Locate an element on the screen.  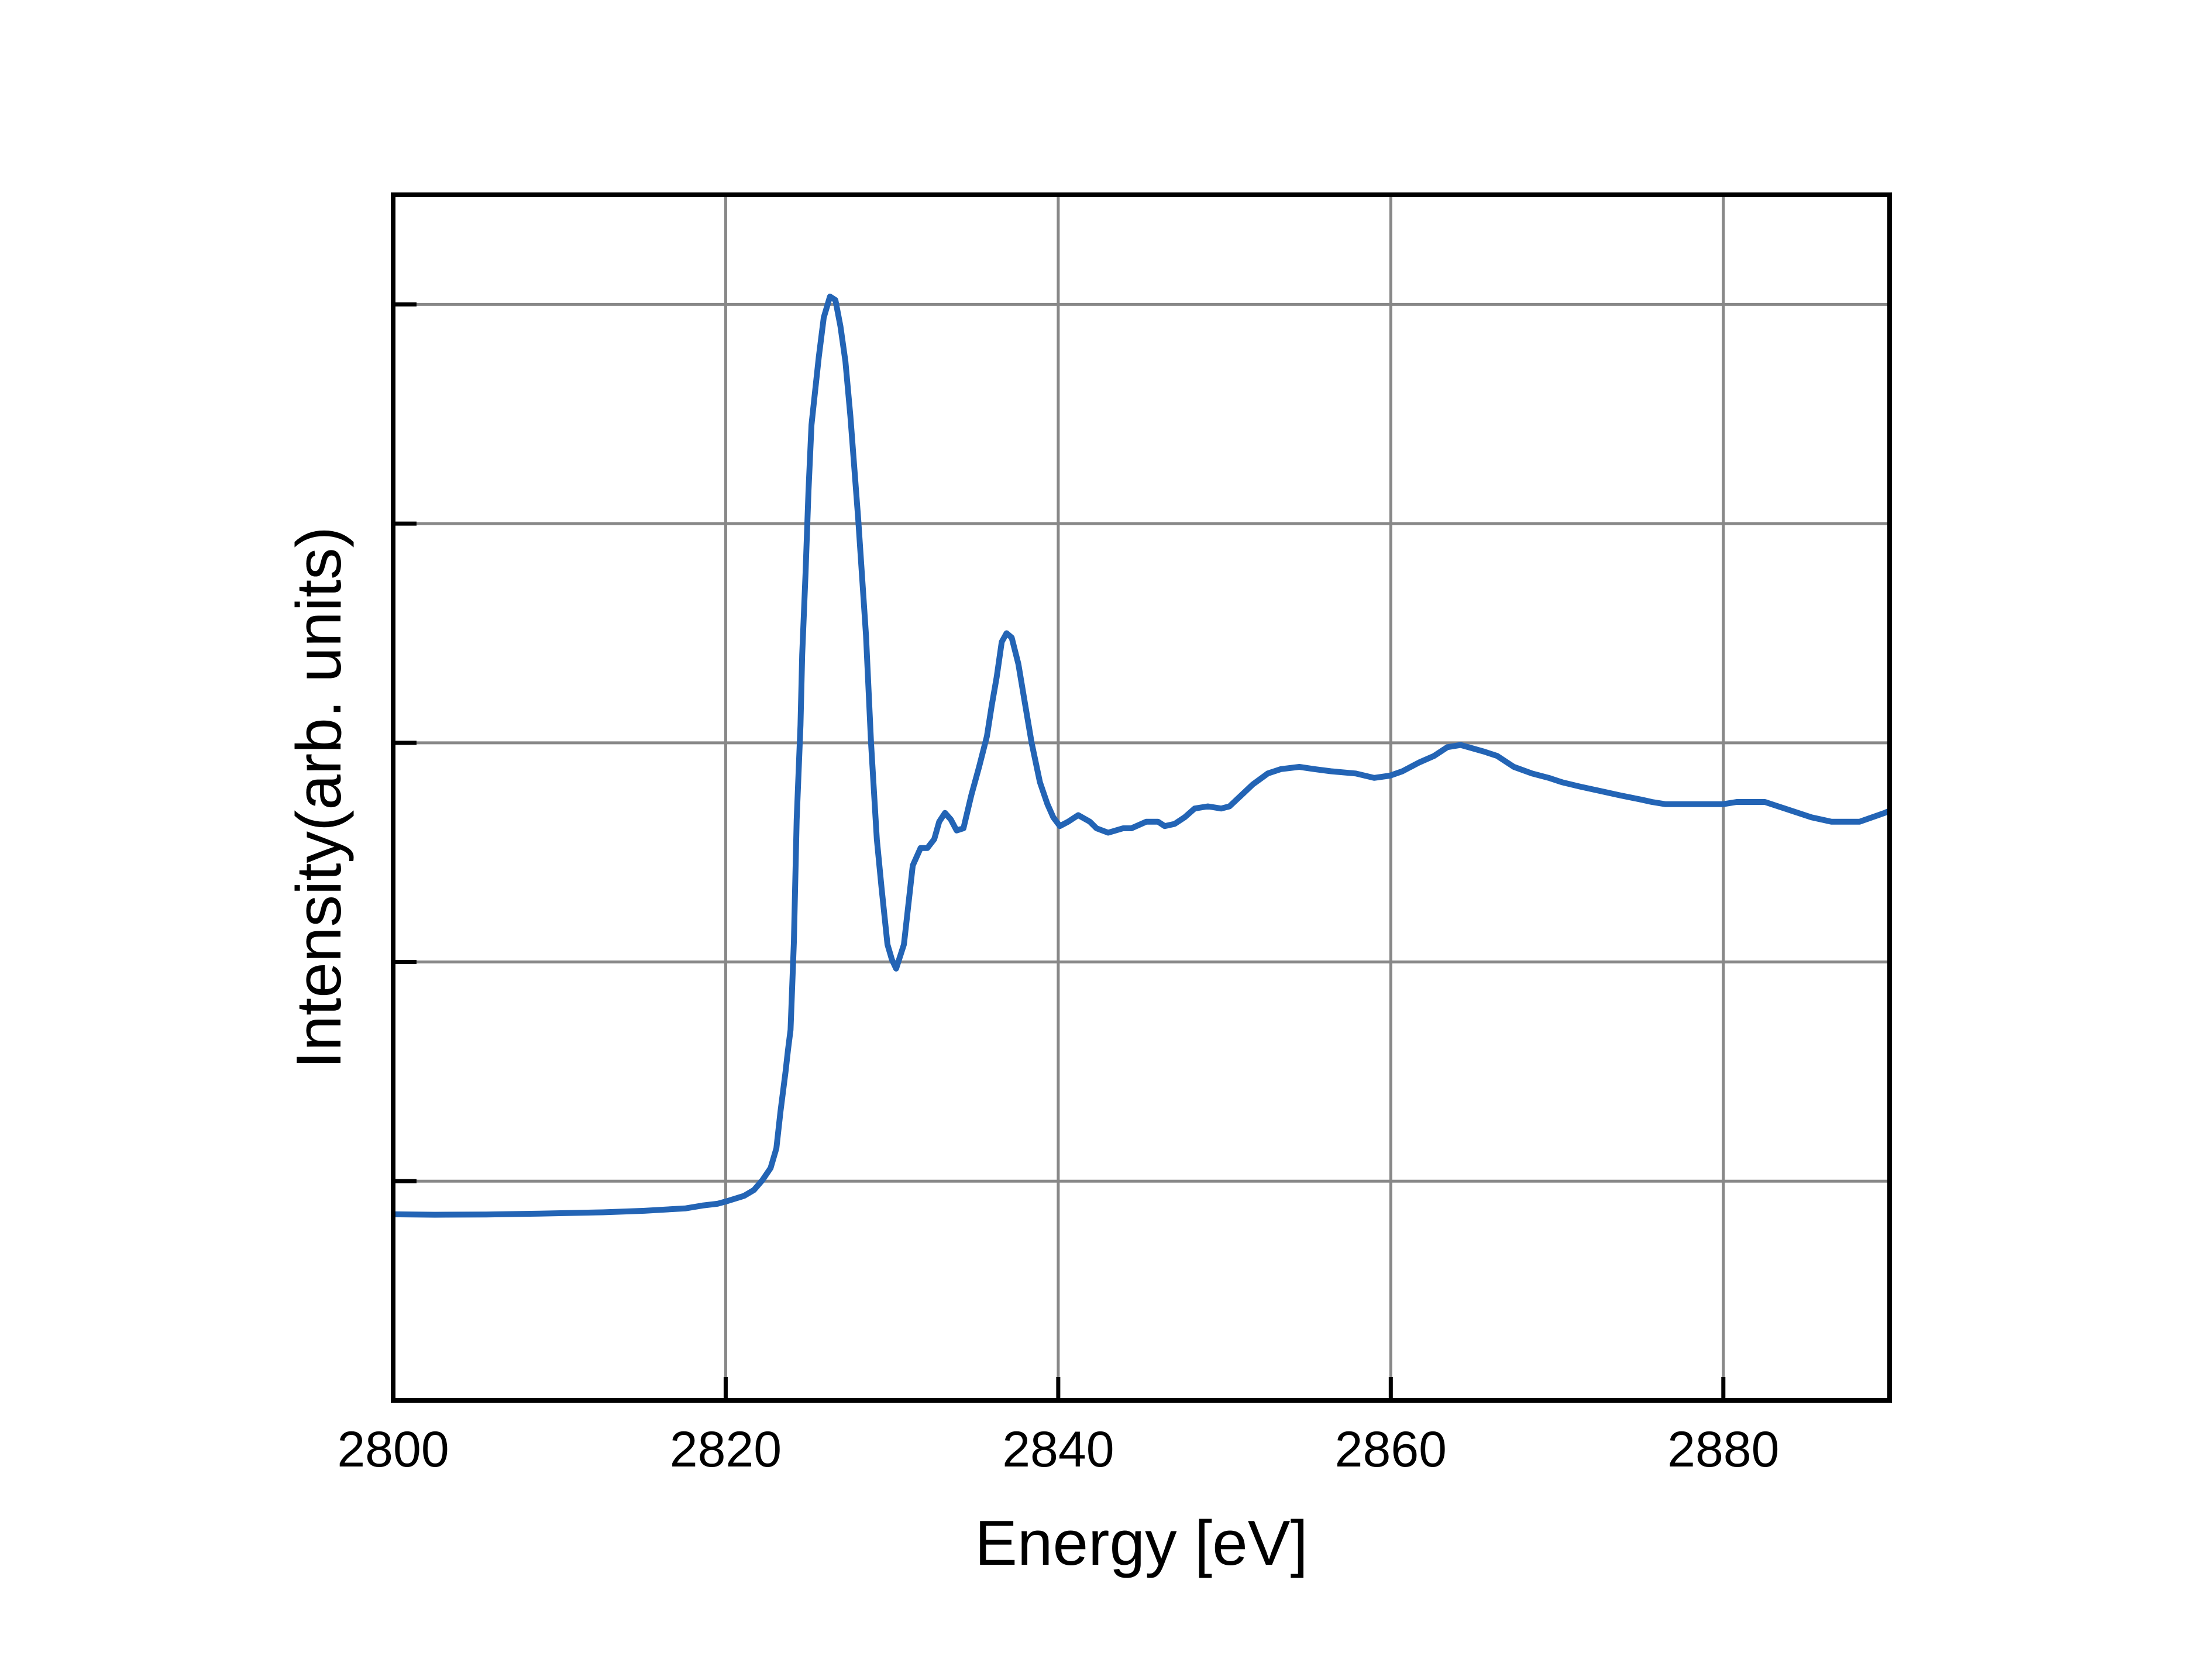
x-tick-label: 2880 is located at coordinates (1723, 1449).